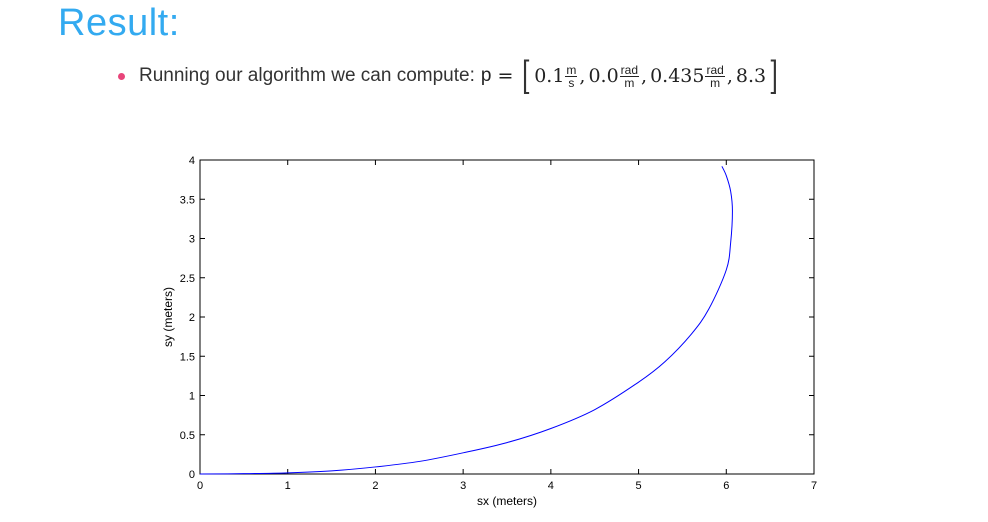 This screenshot has width=988, height=522. I want to click on x-tick-label: 4, so click(551, 486).